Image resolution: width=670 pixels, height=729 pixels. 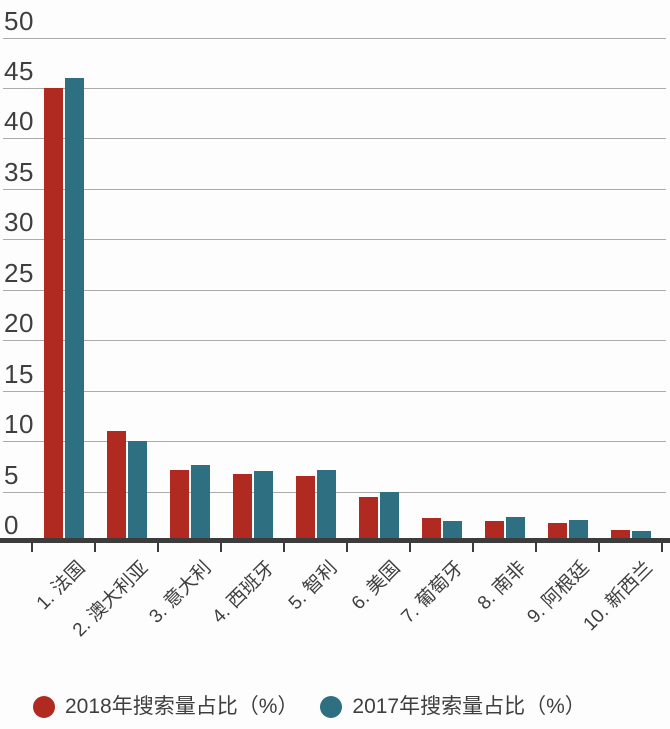 I want to click on legend-swatch-2018-icon, so click(x=44, y=707).